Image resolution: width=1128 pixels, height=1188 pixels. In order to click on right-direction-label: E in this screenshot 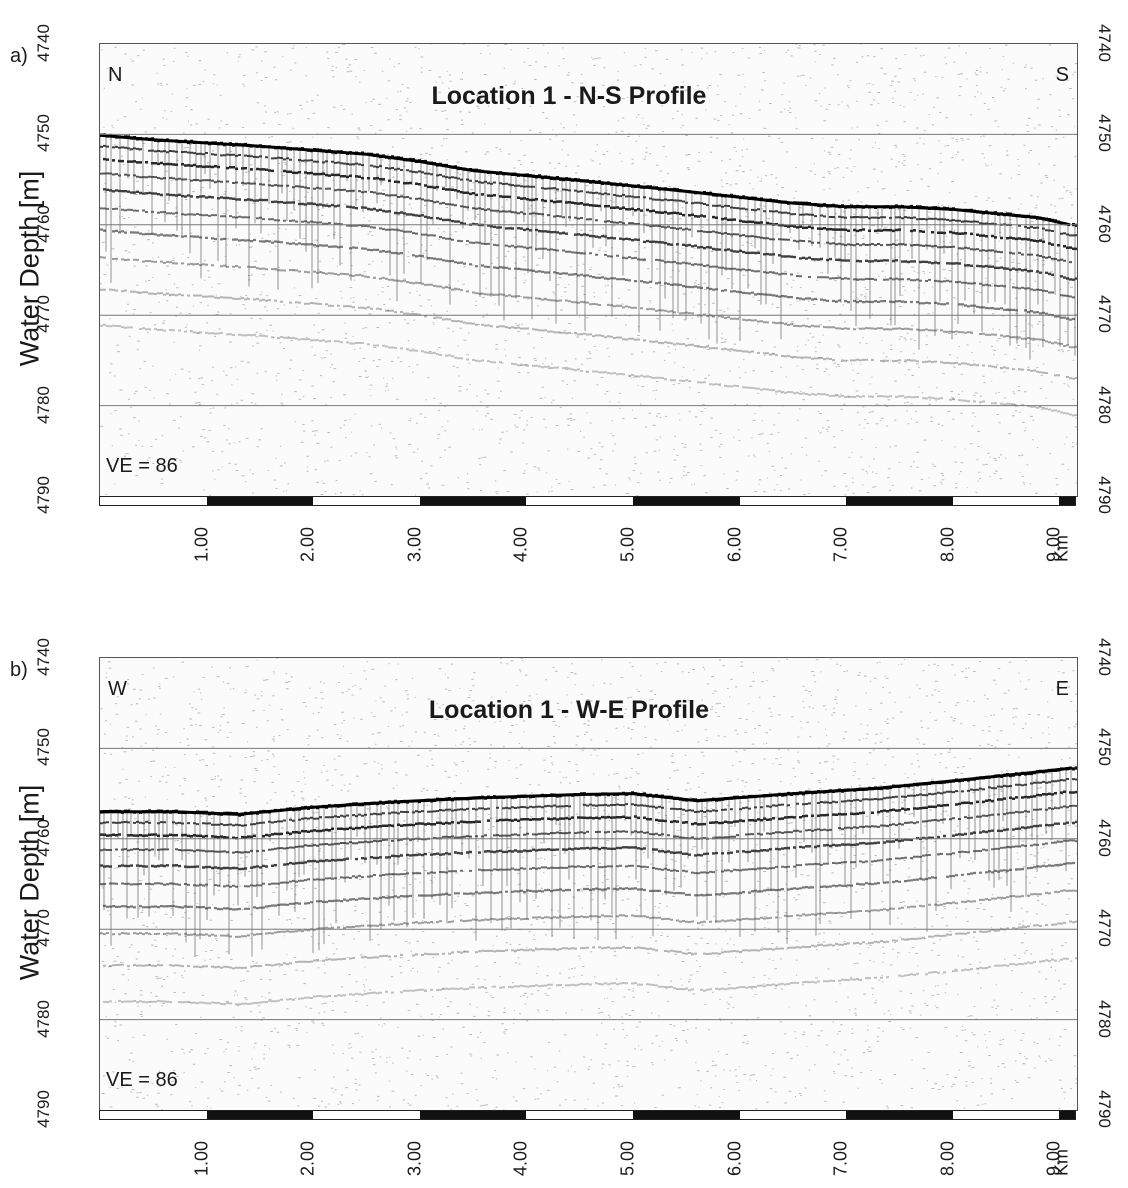, I will do `click(1062, 689)`.